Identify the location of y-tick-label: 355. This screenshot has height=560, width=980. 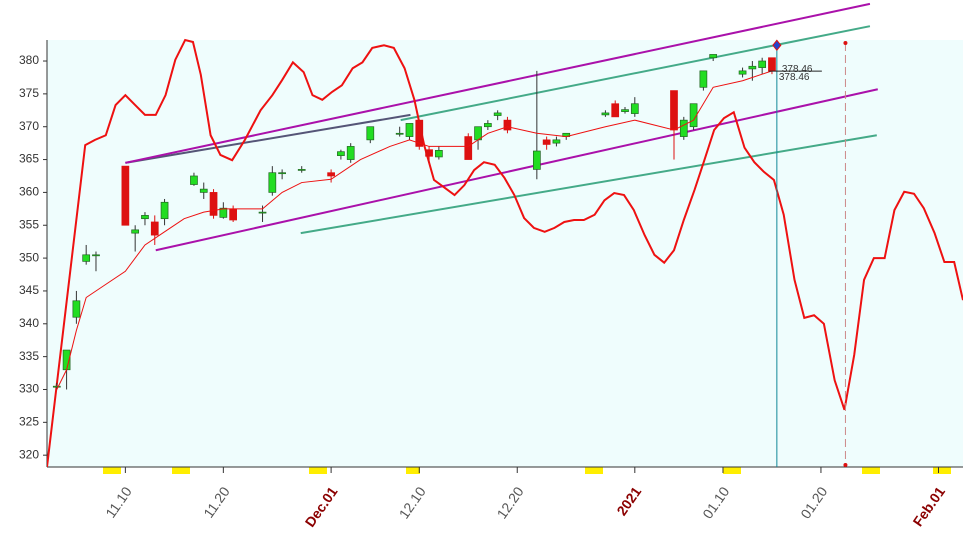
(29, 224).